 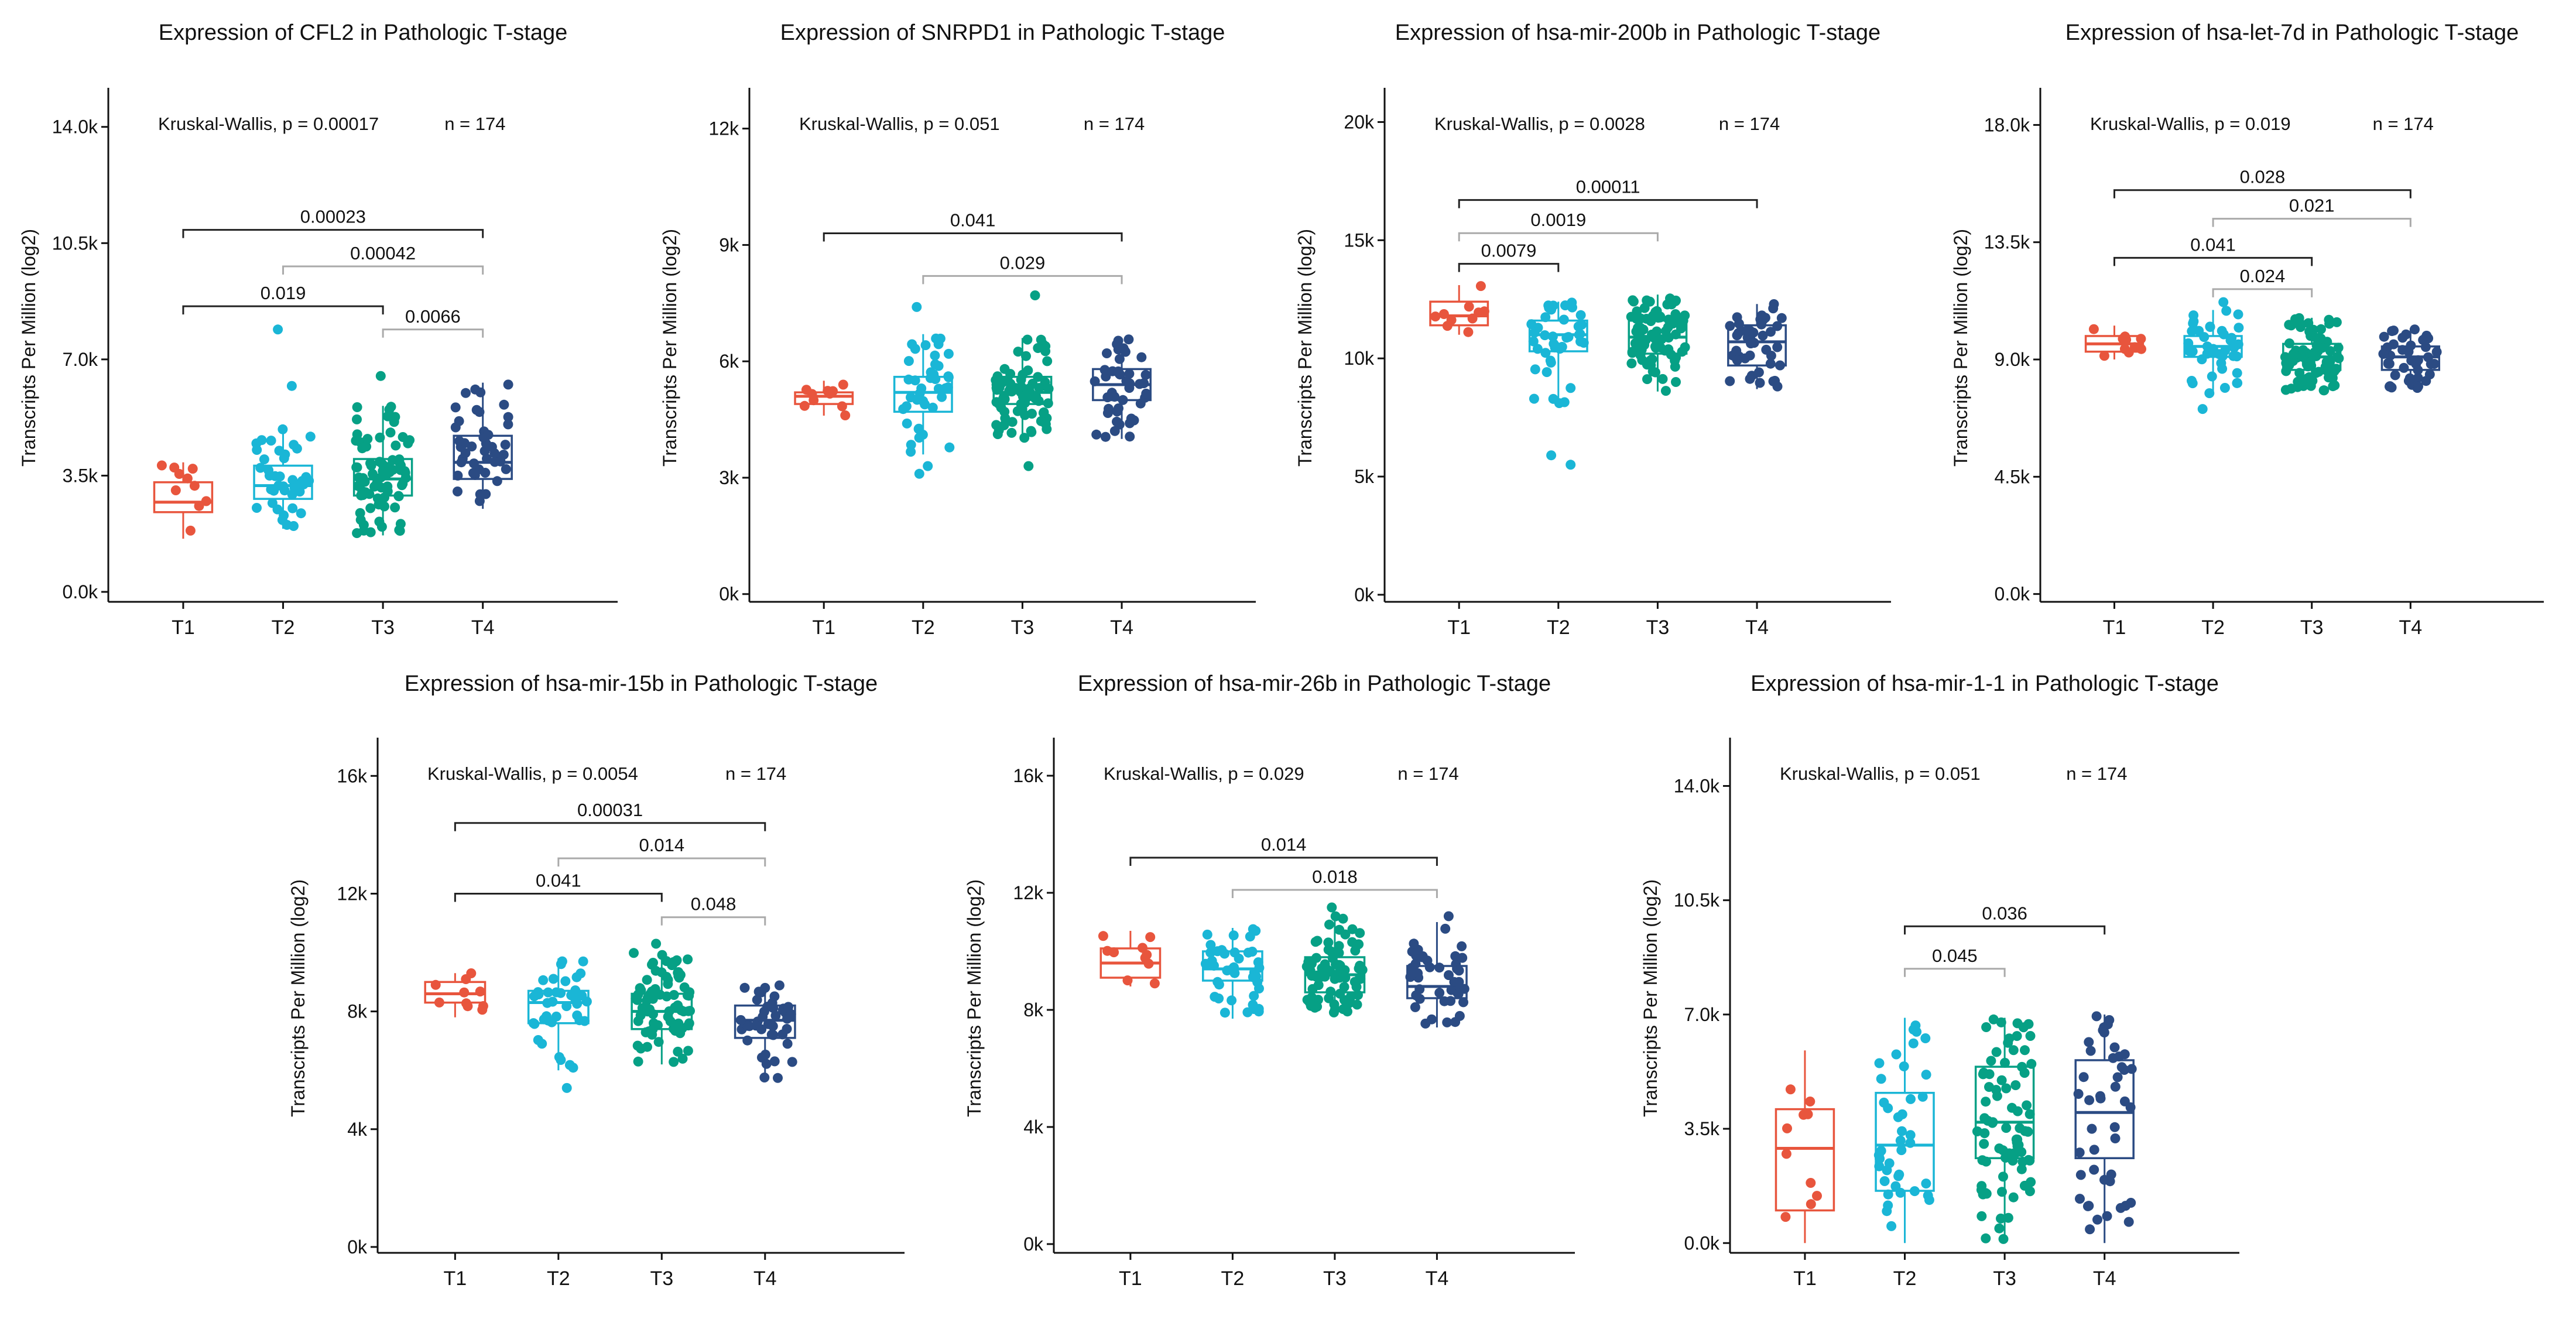 What do you see at coordinates (661, 1278) in the screenshot?
I see `x-tick-label: T3` at bounding box center [661, 1278].